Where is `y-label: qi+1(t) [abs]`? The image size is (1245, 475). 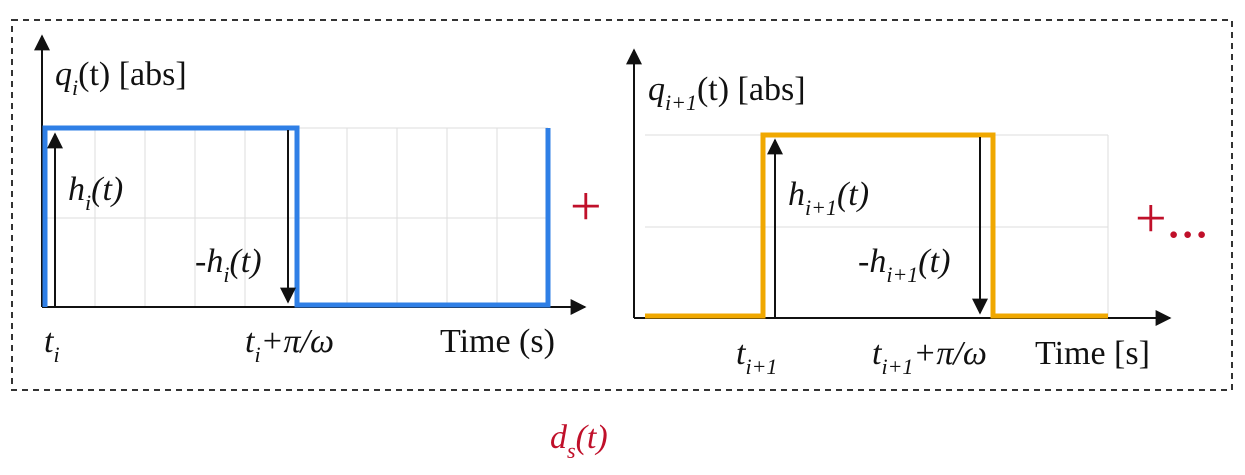 y-label: qi+1(t) [abs] is located at coordinates (727, 93).